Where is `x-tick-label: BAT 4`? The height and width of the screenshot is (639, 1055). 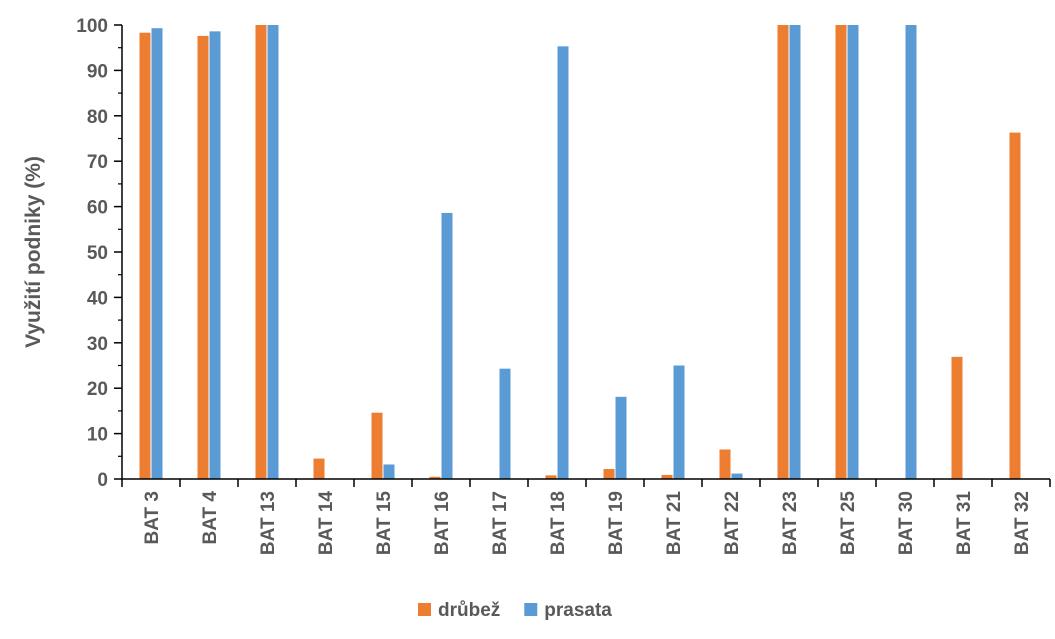 x-tick-label: BAT 4 is located at coordinates (210, 518).